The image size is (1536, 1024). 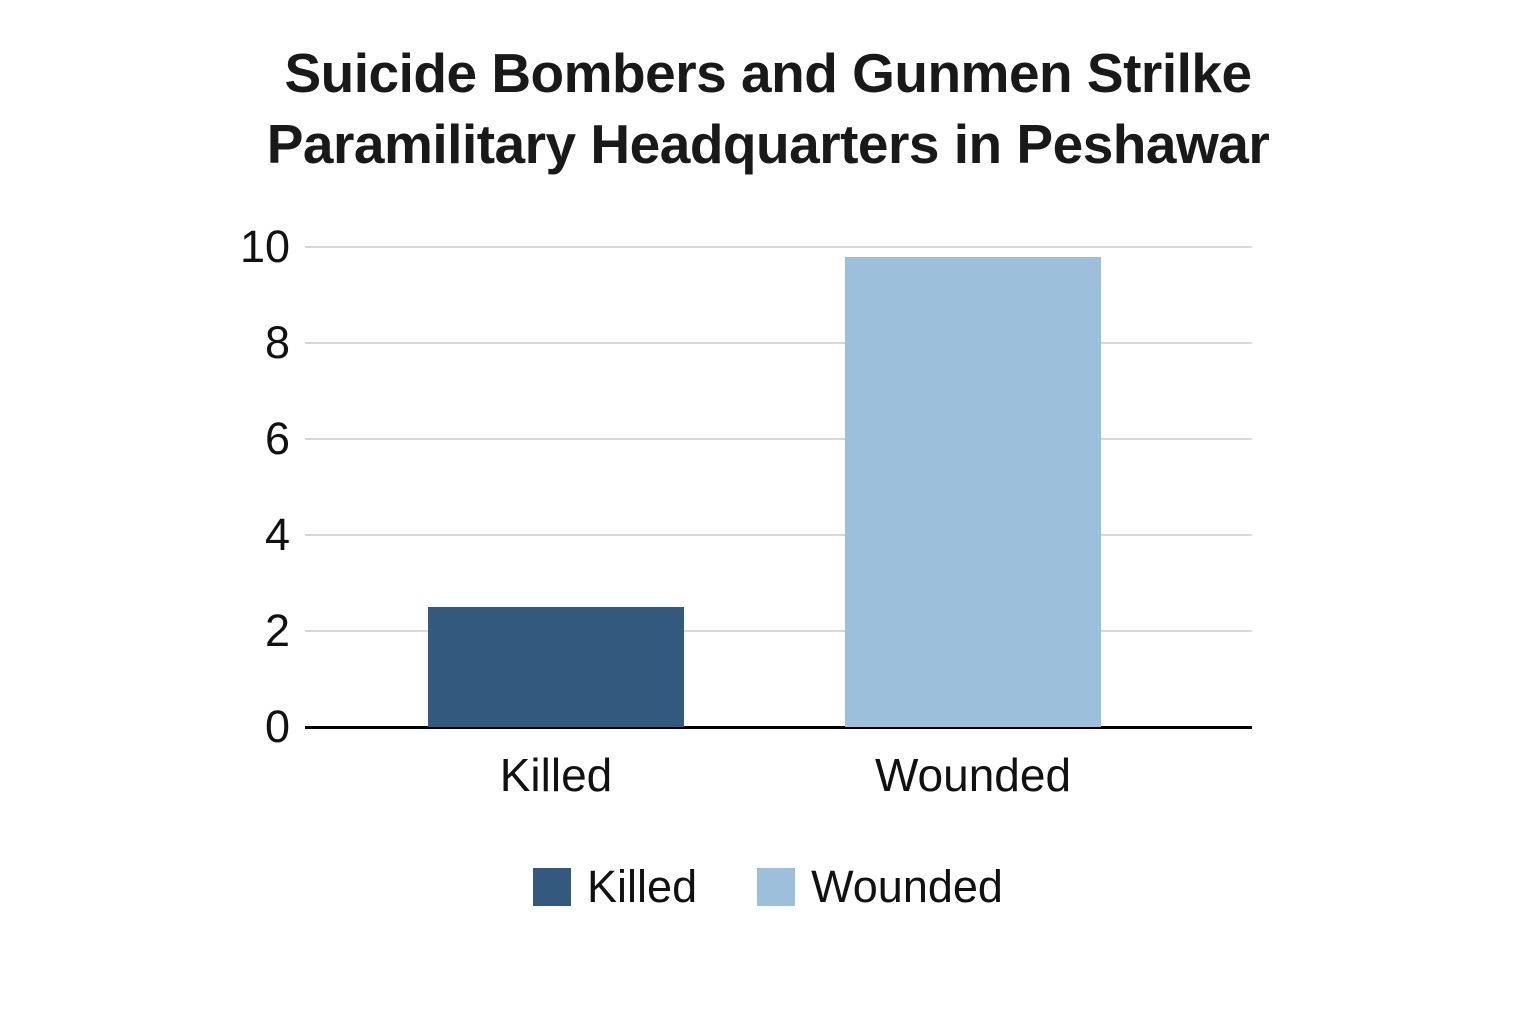 What do you see at coordinates (277, 534) in the screenshot?
I see `y-tick-label-4: 4` at bounding box center [277, 534].